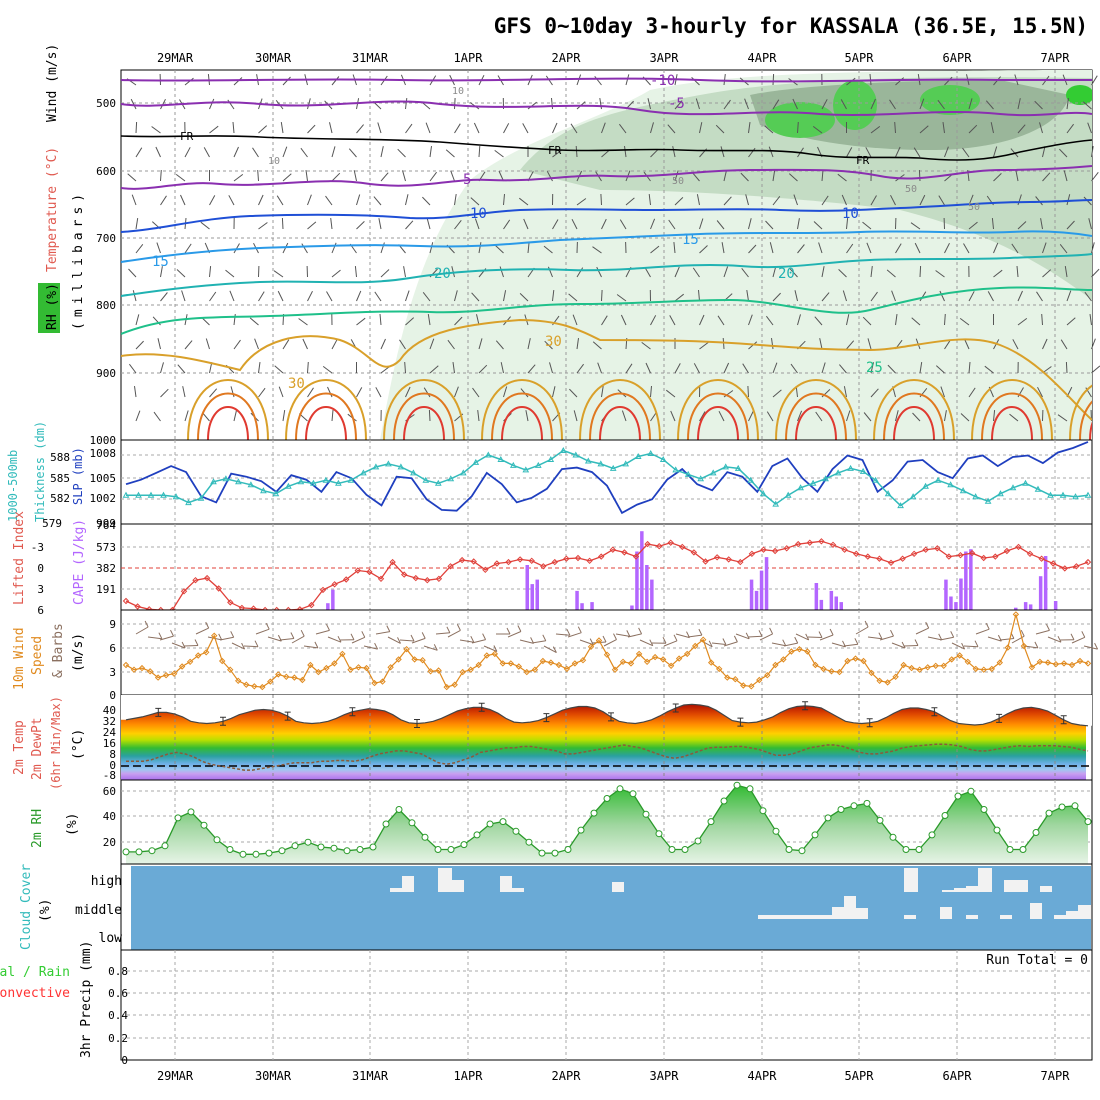  Describe the element at coordinates (958, 1076) in the screenshot. I see `bottom-date-label: 6APR` at that location.